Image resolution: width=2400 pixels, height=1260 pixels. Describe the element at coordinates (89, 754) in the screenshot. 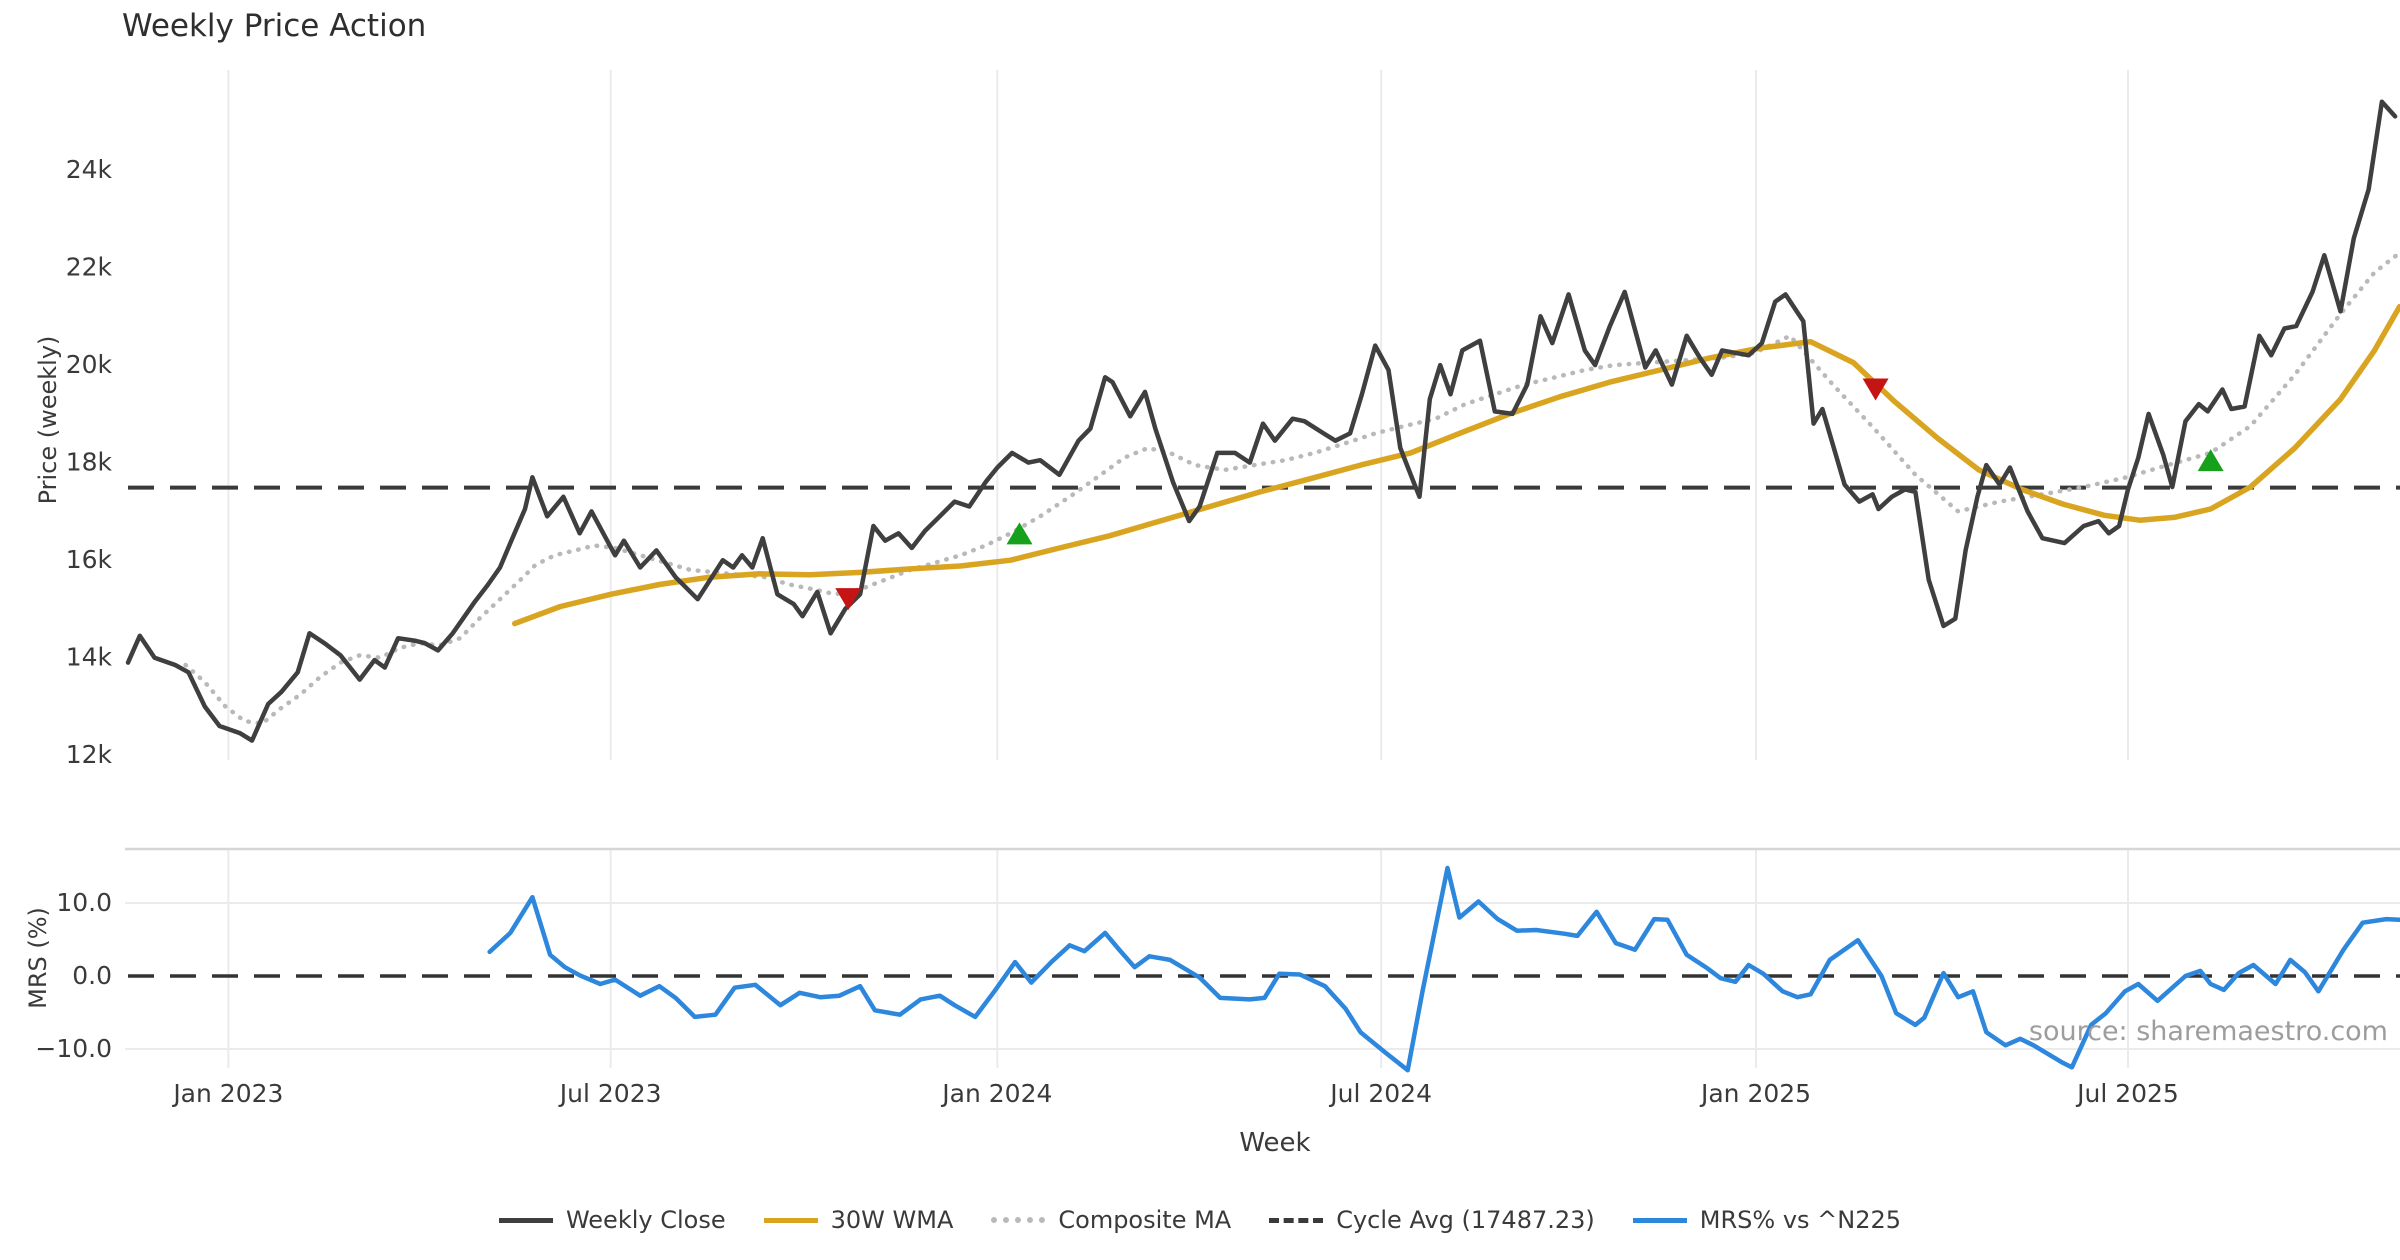

I see `price-ytick-label: 12k` at that location.